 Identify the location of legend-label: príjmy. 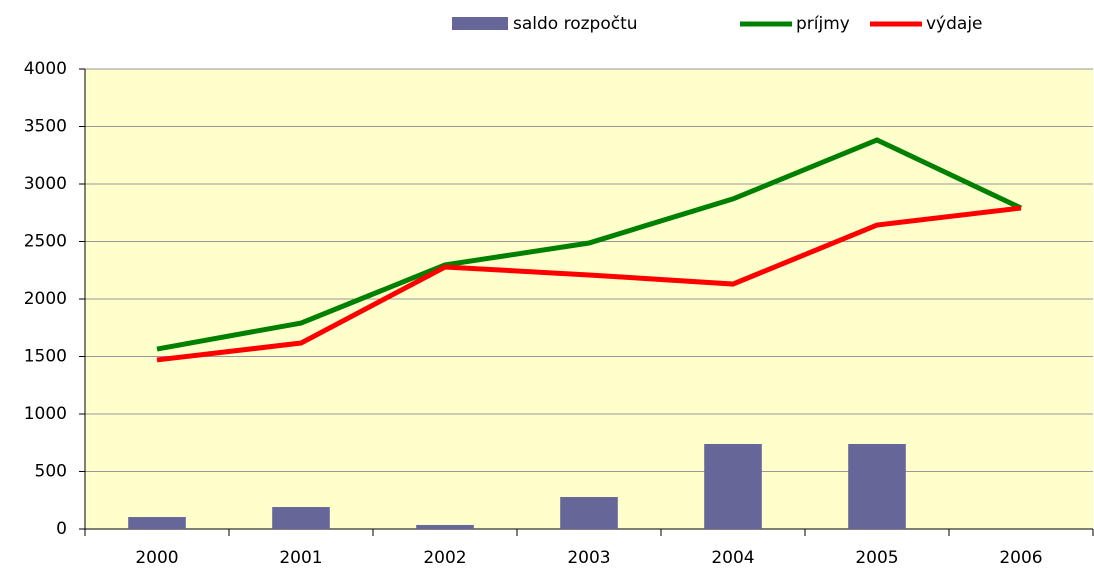
(823, 24).